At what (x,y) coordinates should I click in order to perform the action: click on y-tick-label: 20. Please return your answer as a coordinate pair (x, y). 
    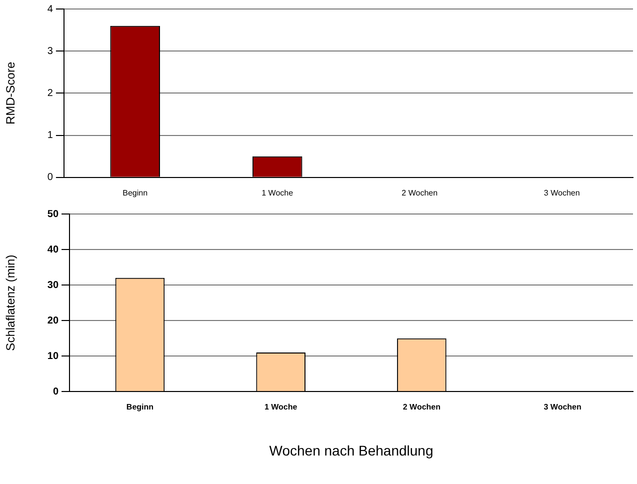
    Looking at the image, I should click on (53, 320).